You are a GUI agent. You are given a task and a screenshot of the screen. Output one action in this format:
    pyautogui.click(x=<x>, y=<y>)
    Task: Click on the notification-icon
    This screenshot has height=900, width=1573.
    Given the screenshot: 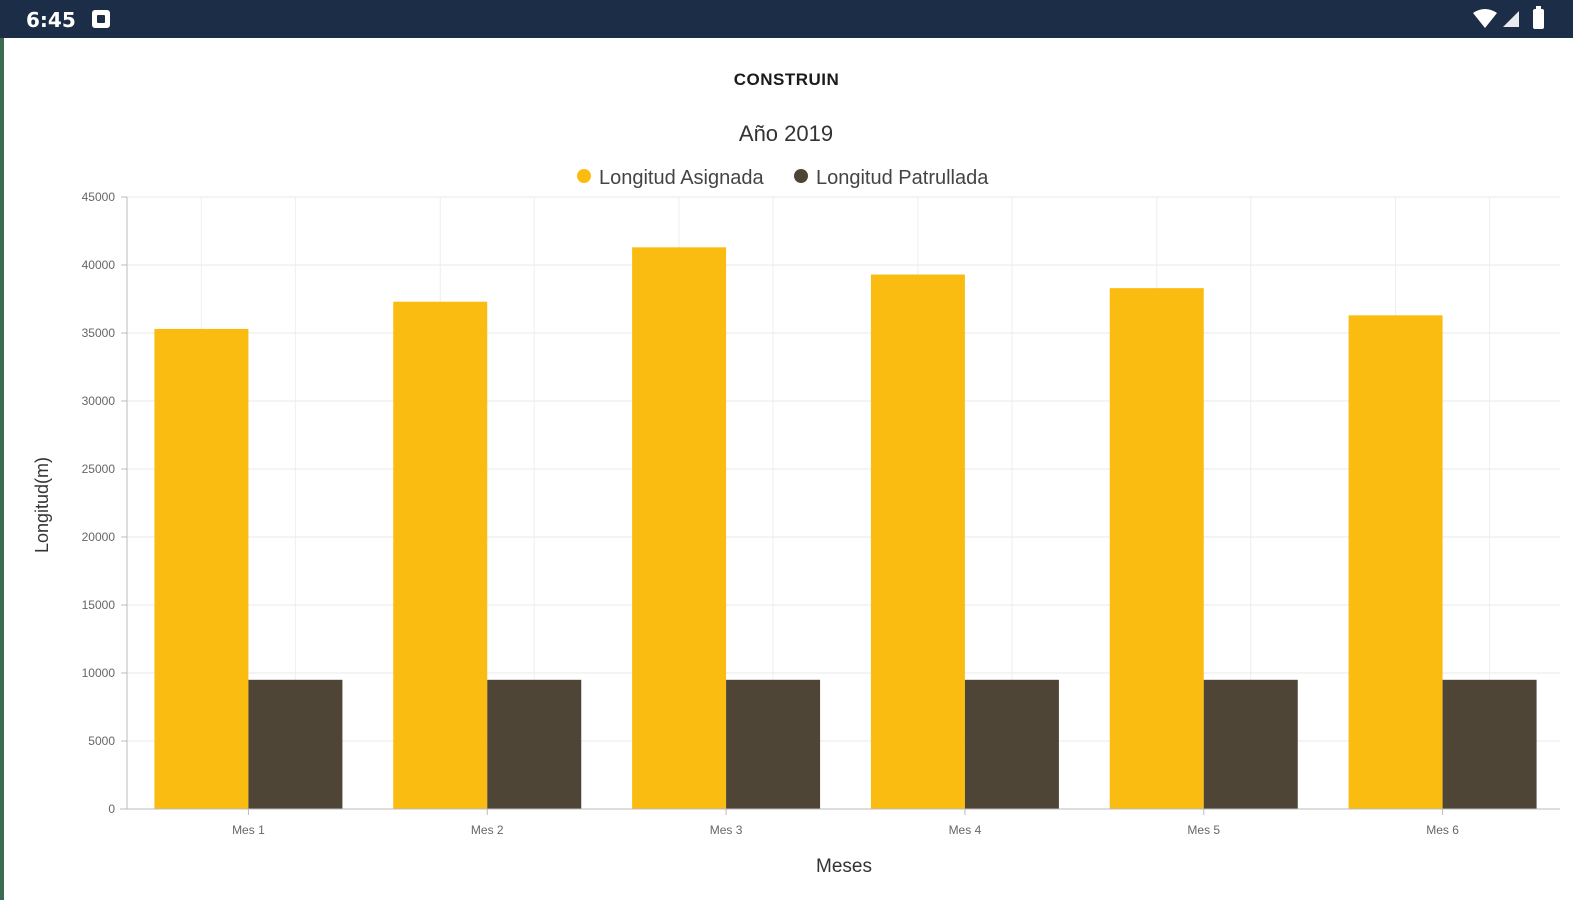 What is the action you would take?
    pyautogui.click(x=101, y=19)
    